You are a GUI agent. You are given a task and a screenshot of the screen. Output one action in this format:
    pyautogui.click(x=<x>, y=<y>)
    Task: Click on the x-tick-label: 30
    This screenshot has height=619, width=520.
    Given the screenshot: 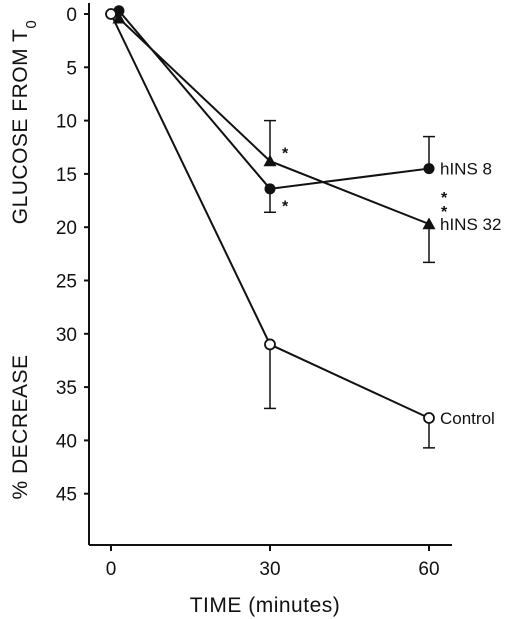 What is the action you would take?
    pyautogui.click(x=269, y=569)
    